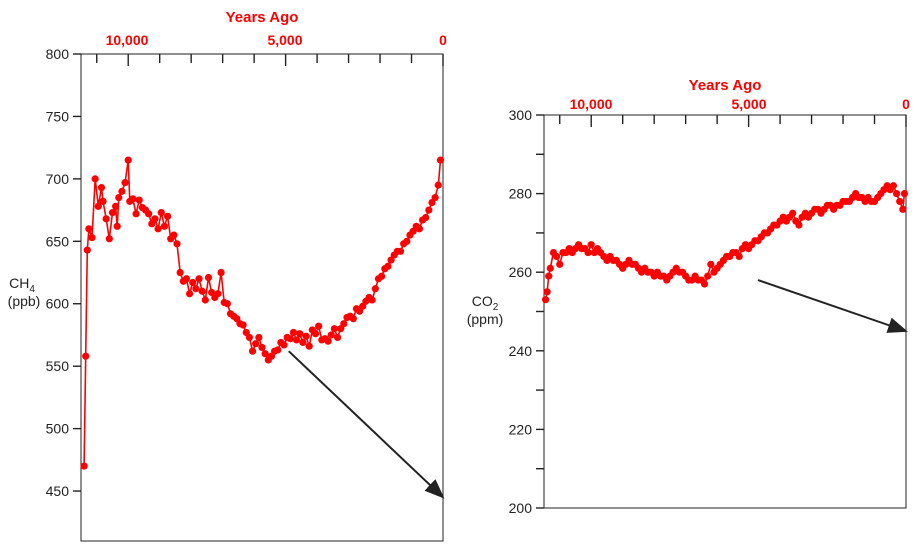  I want to click on ch4-y-tick-label-700: 700, so click(58, 179).